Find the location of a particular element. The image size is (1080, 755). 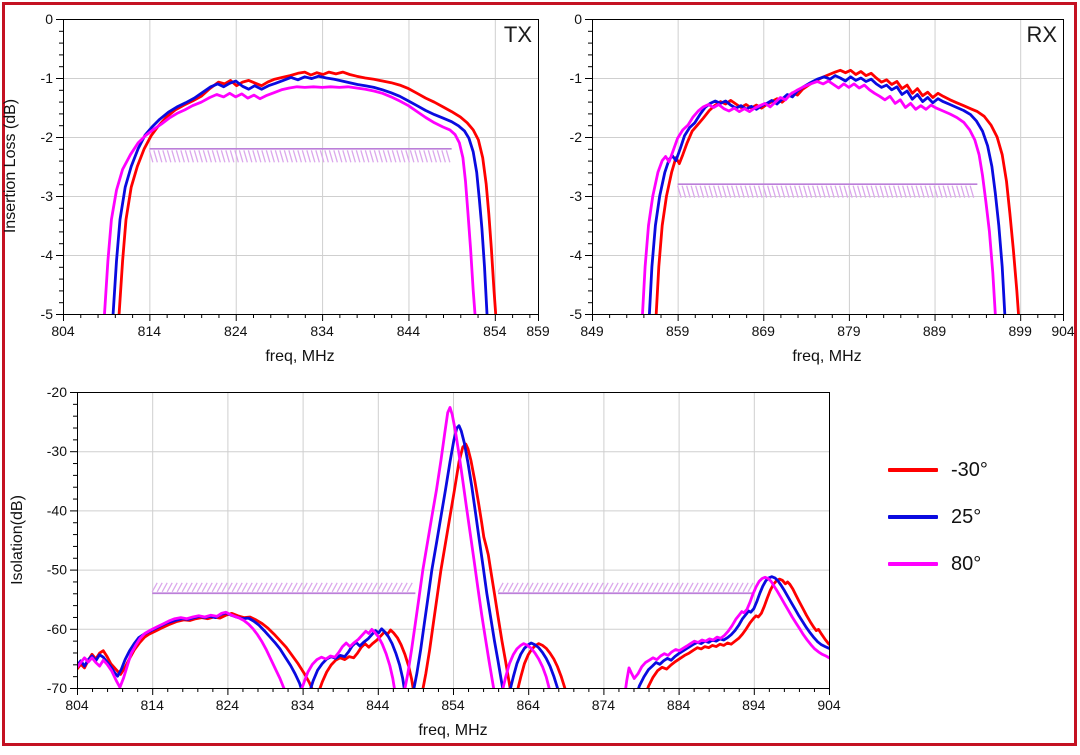

tx-trace-25° is located at coordinates (300, 194).